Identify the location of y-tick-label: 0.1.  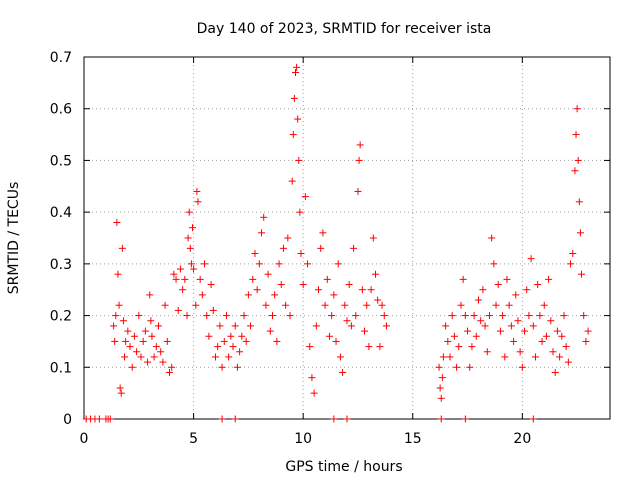
(61, 368).